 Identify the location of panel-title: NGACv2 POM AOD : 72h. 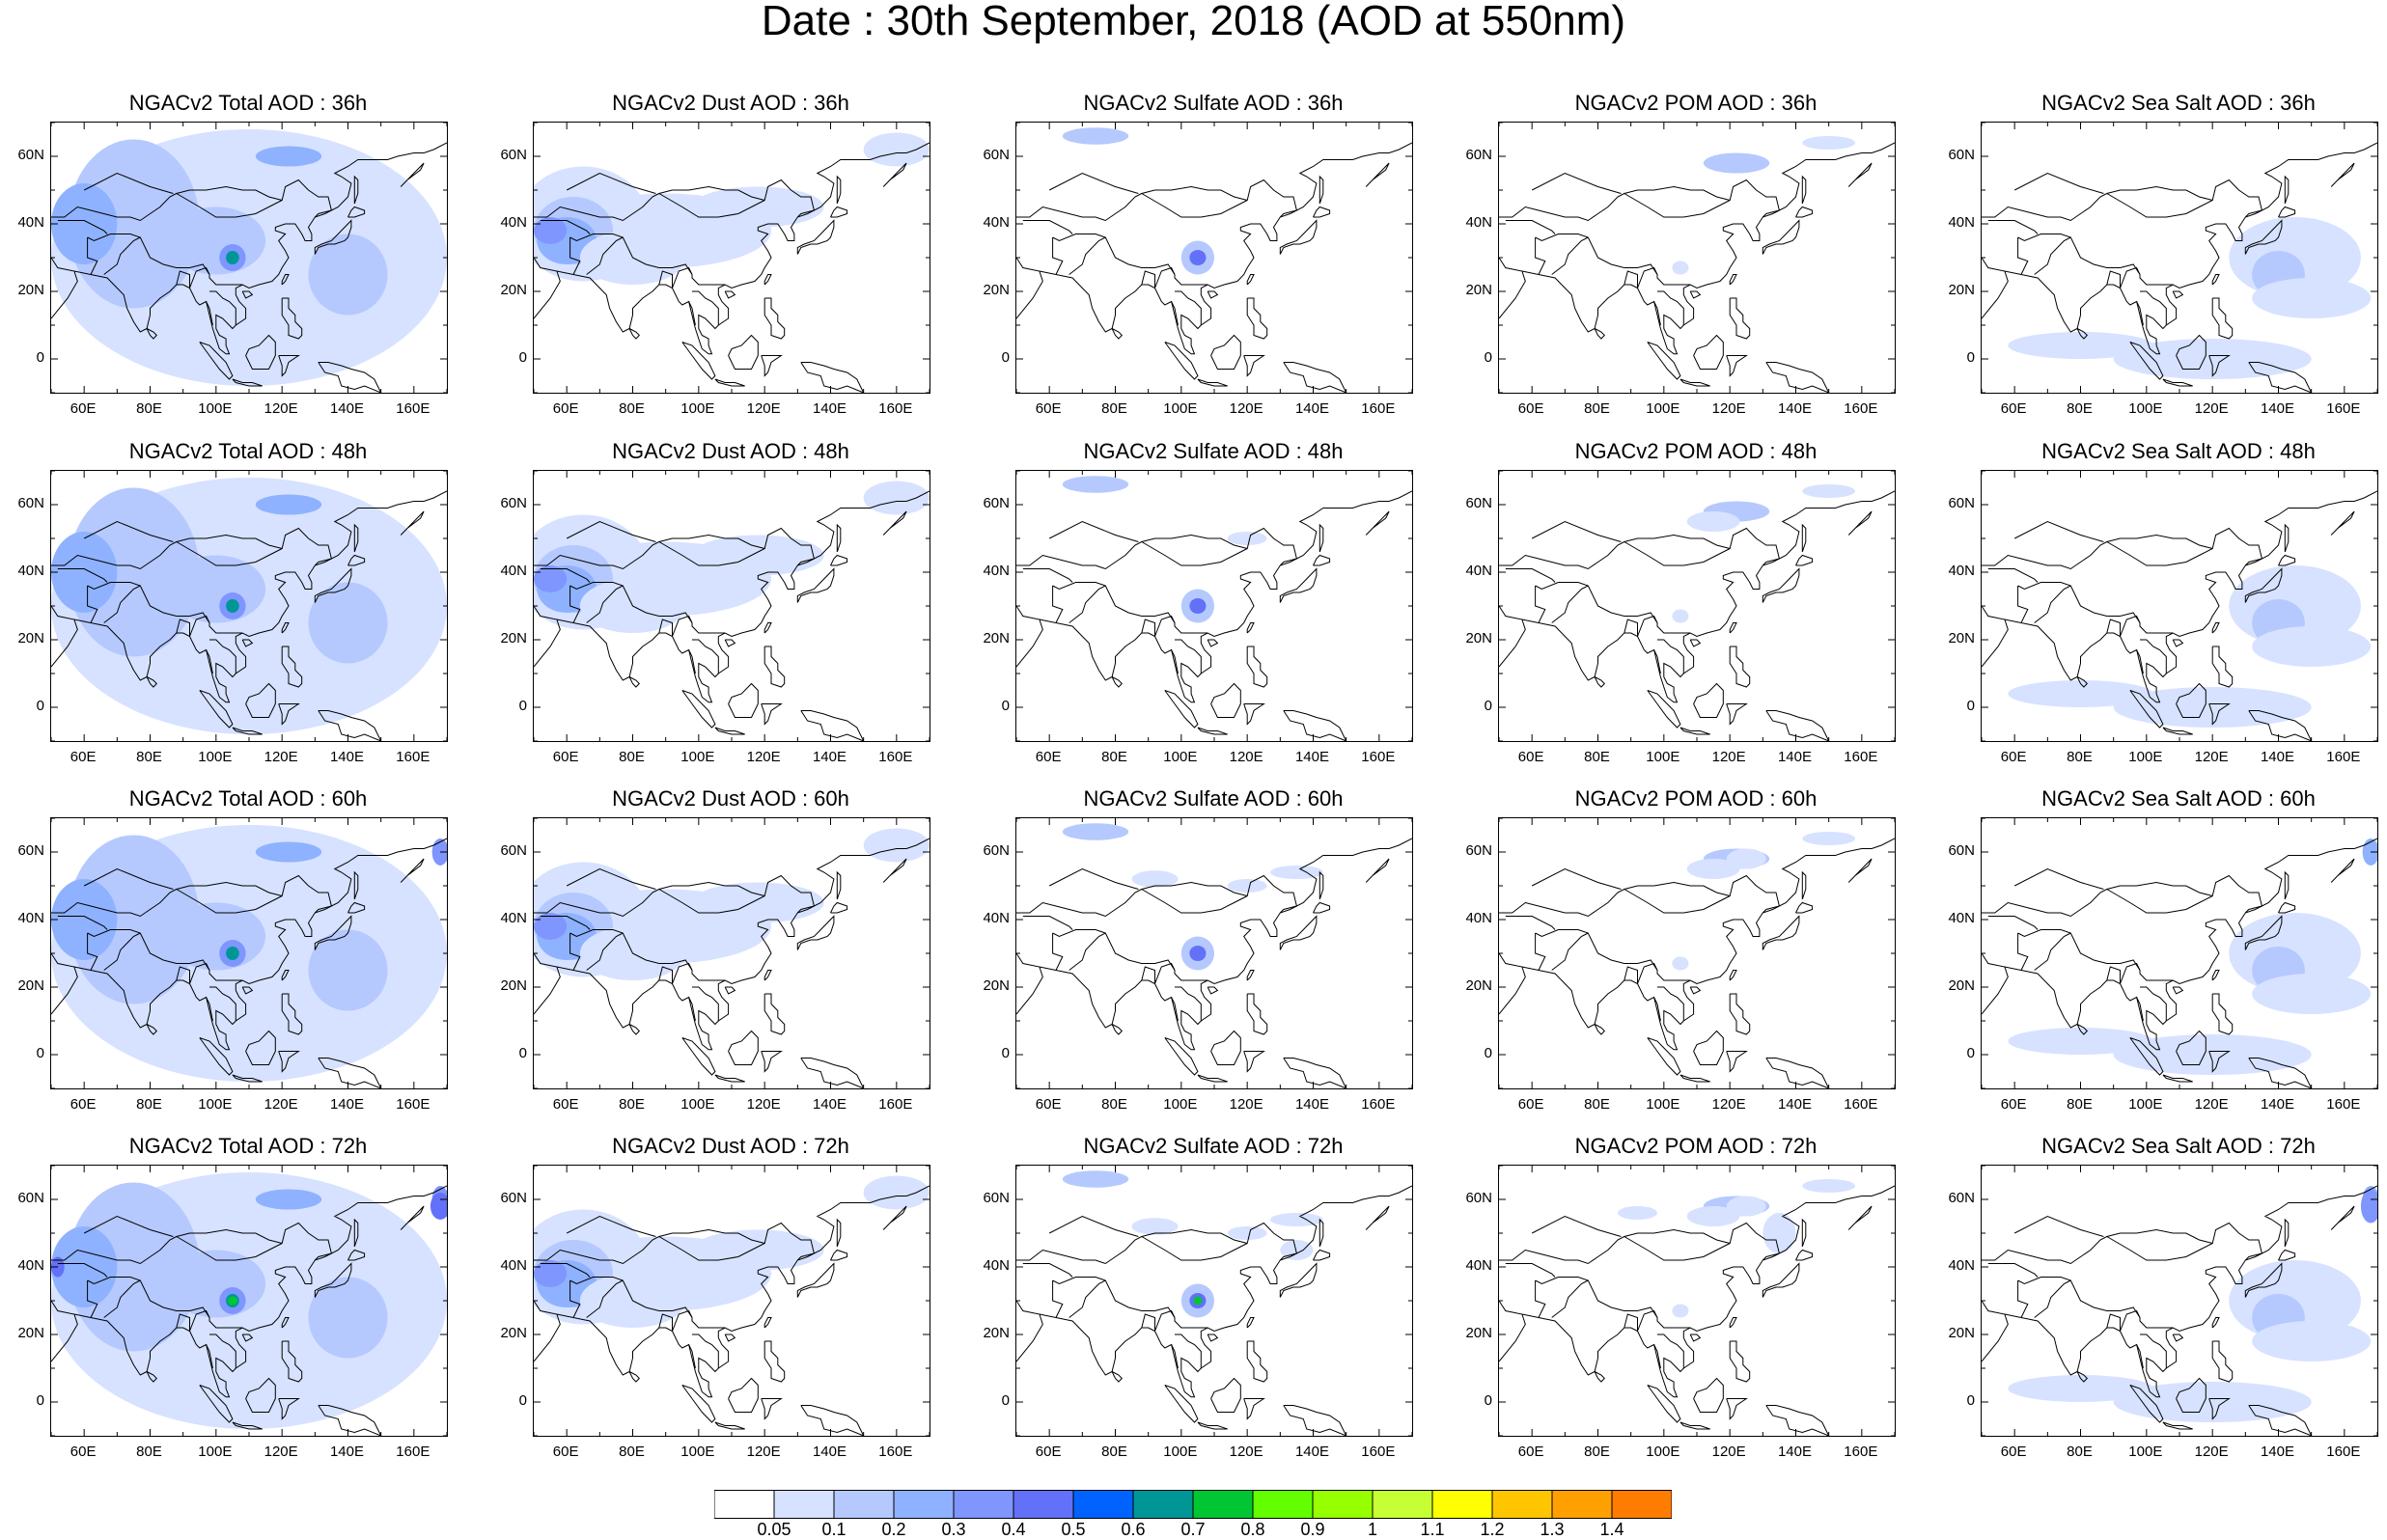
(1696, 1146).